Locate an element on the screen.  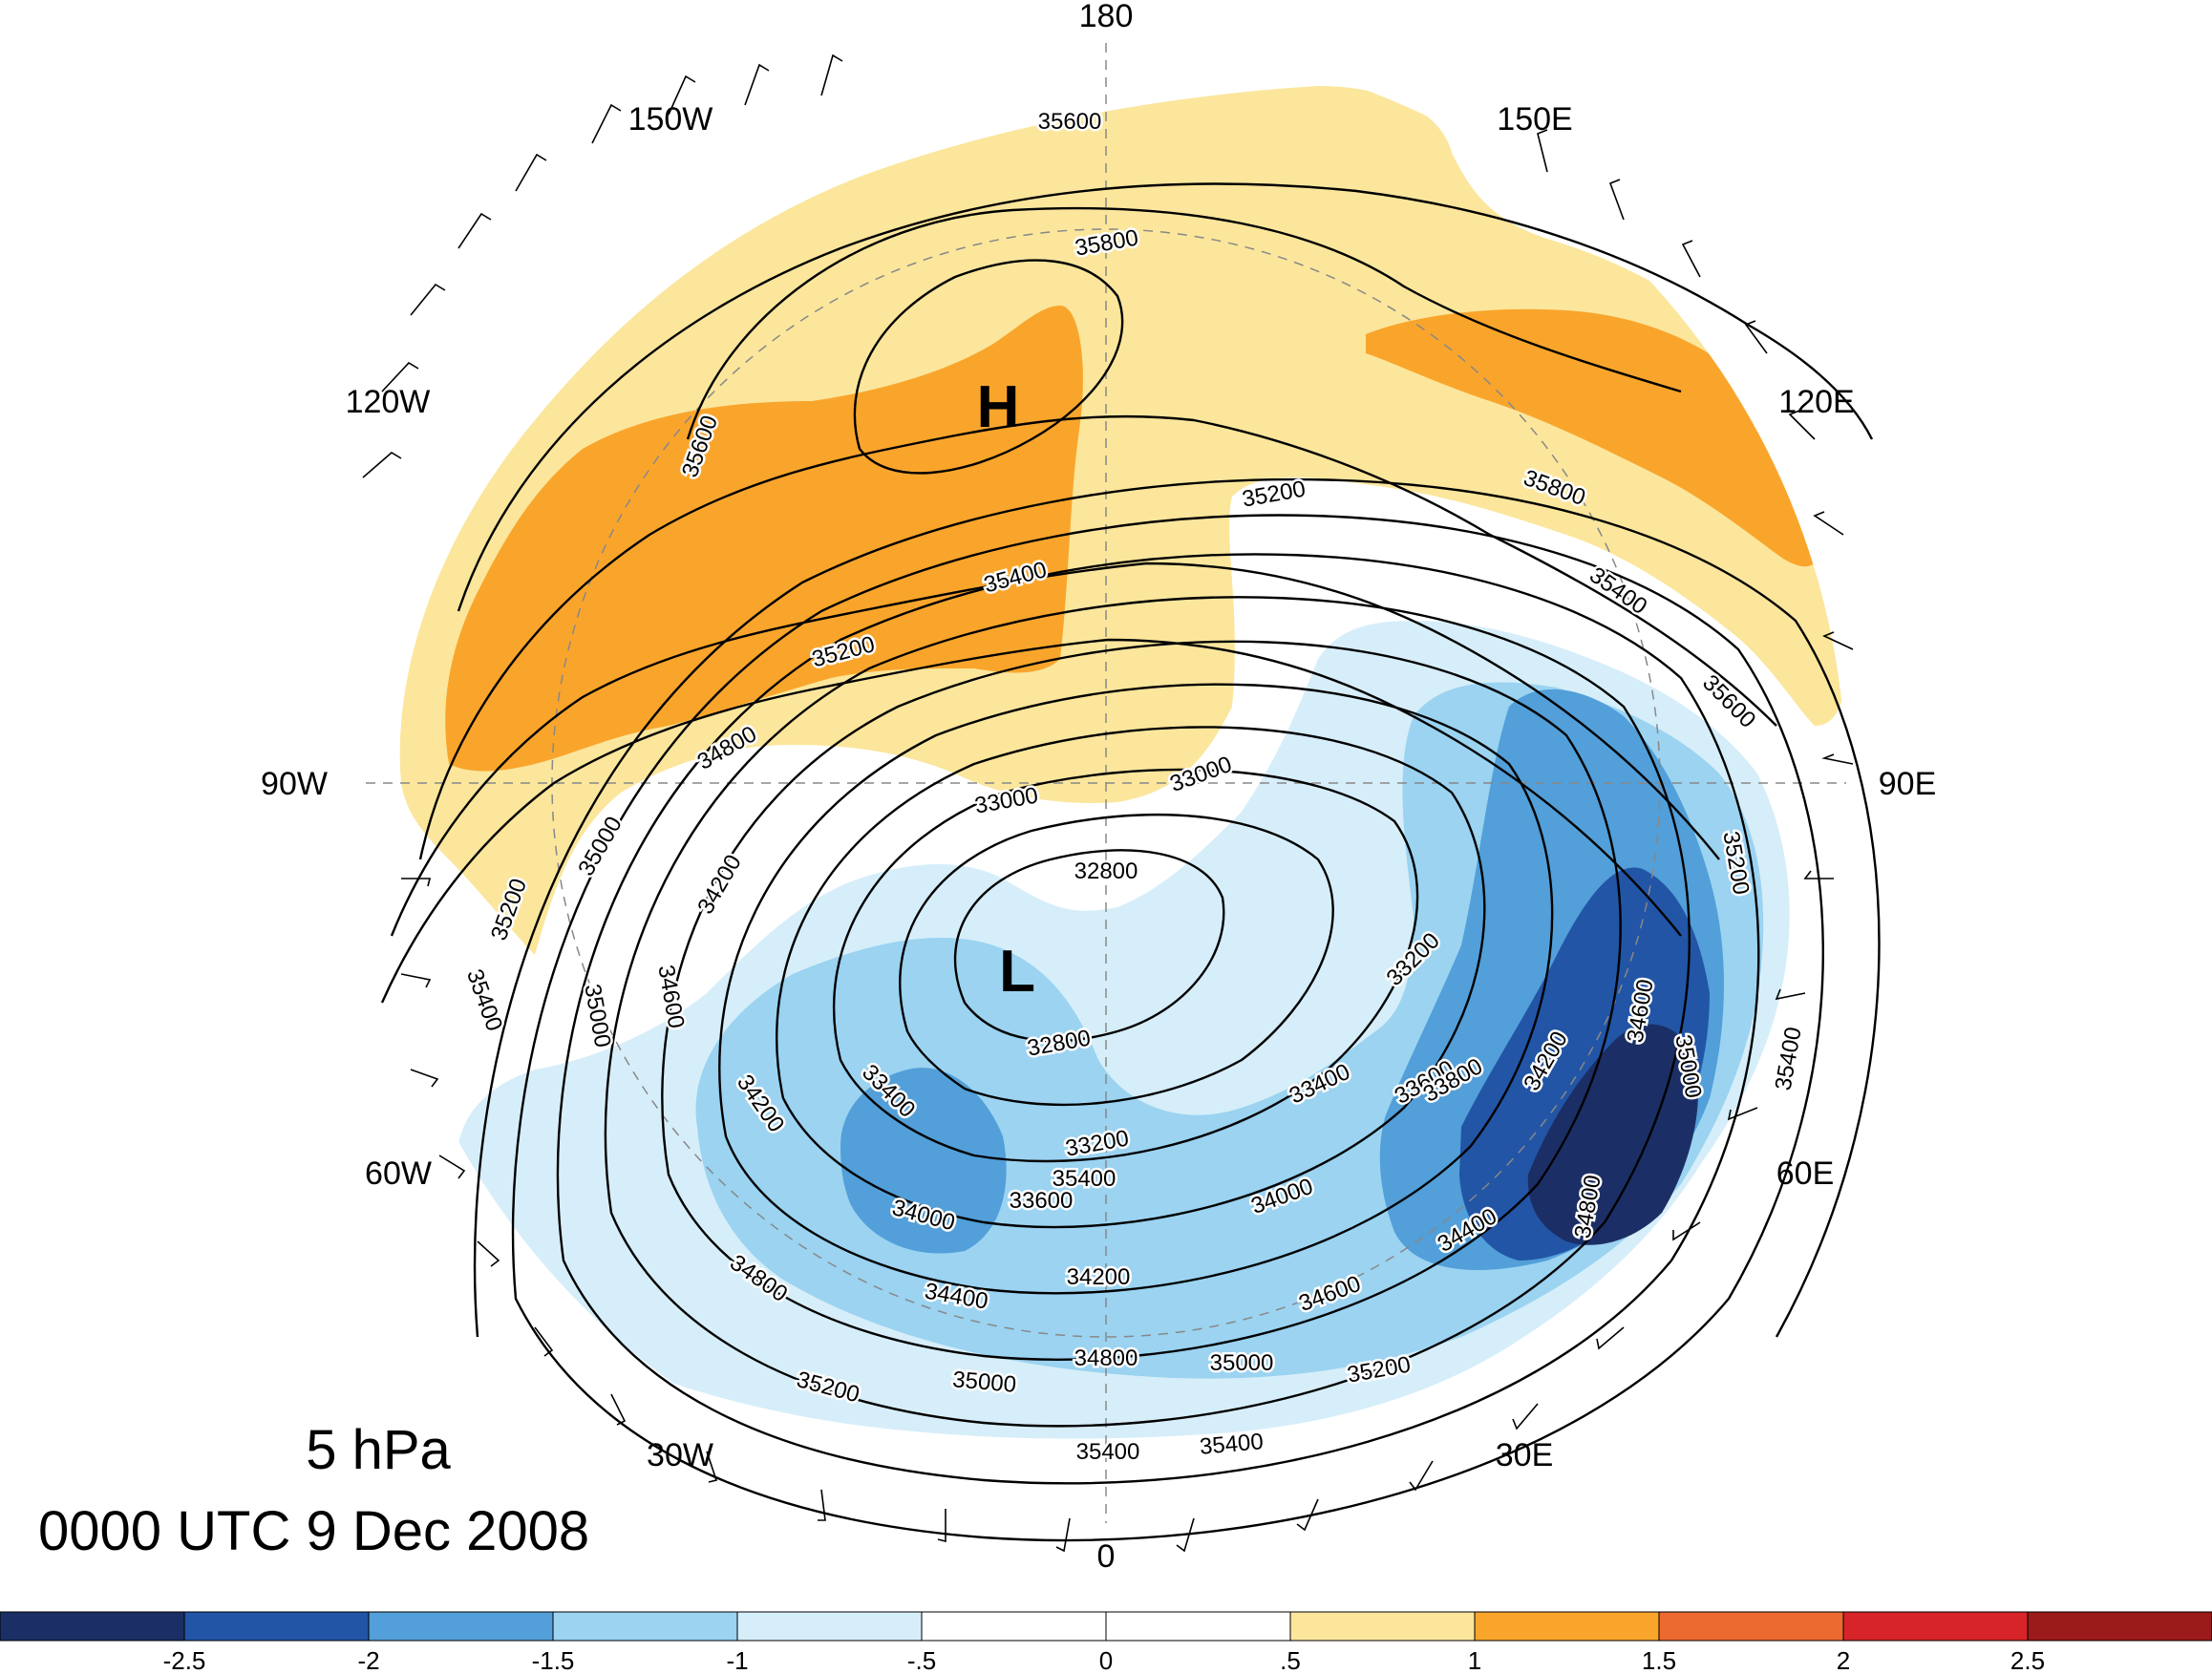
colorbar-tick-label: .5 is located at coordinates (1290, 1660).